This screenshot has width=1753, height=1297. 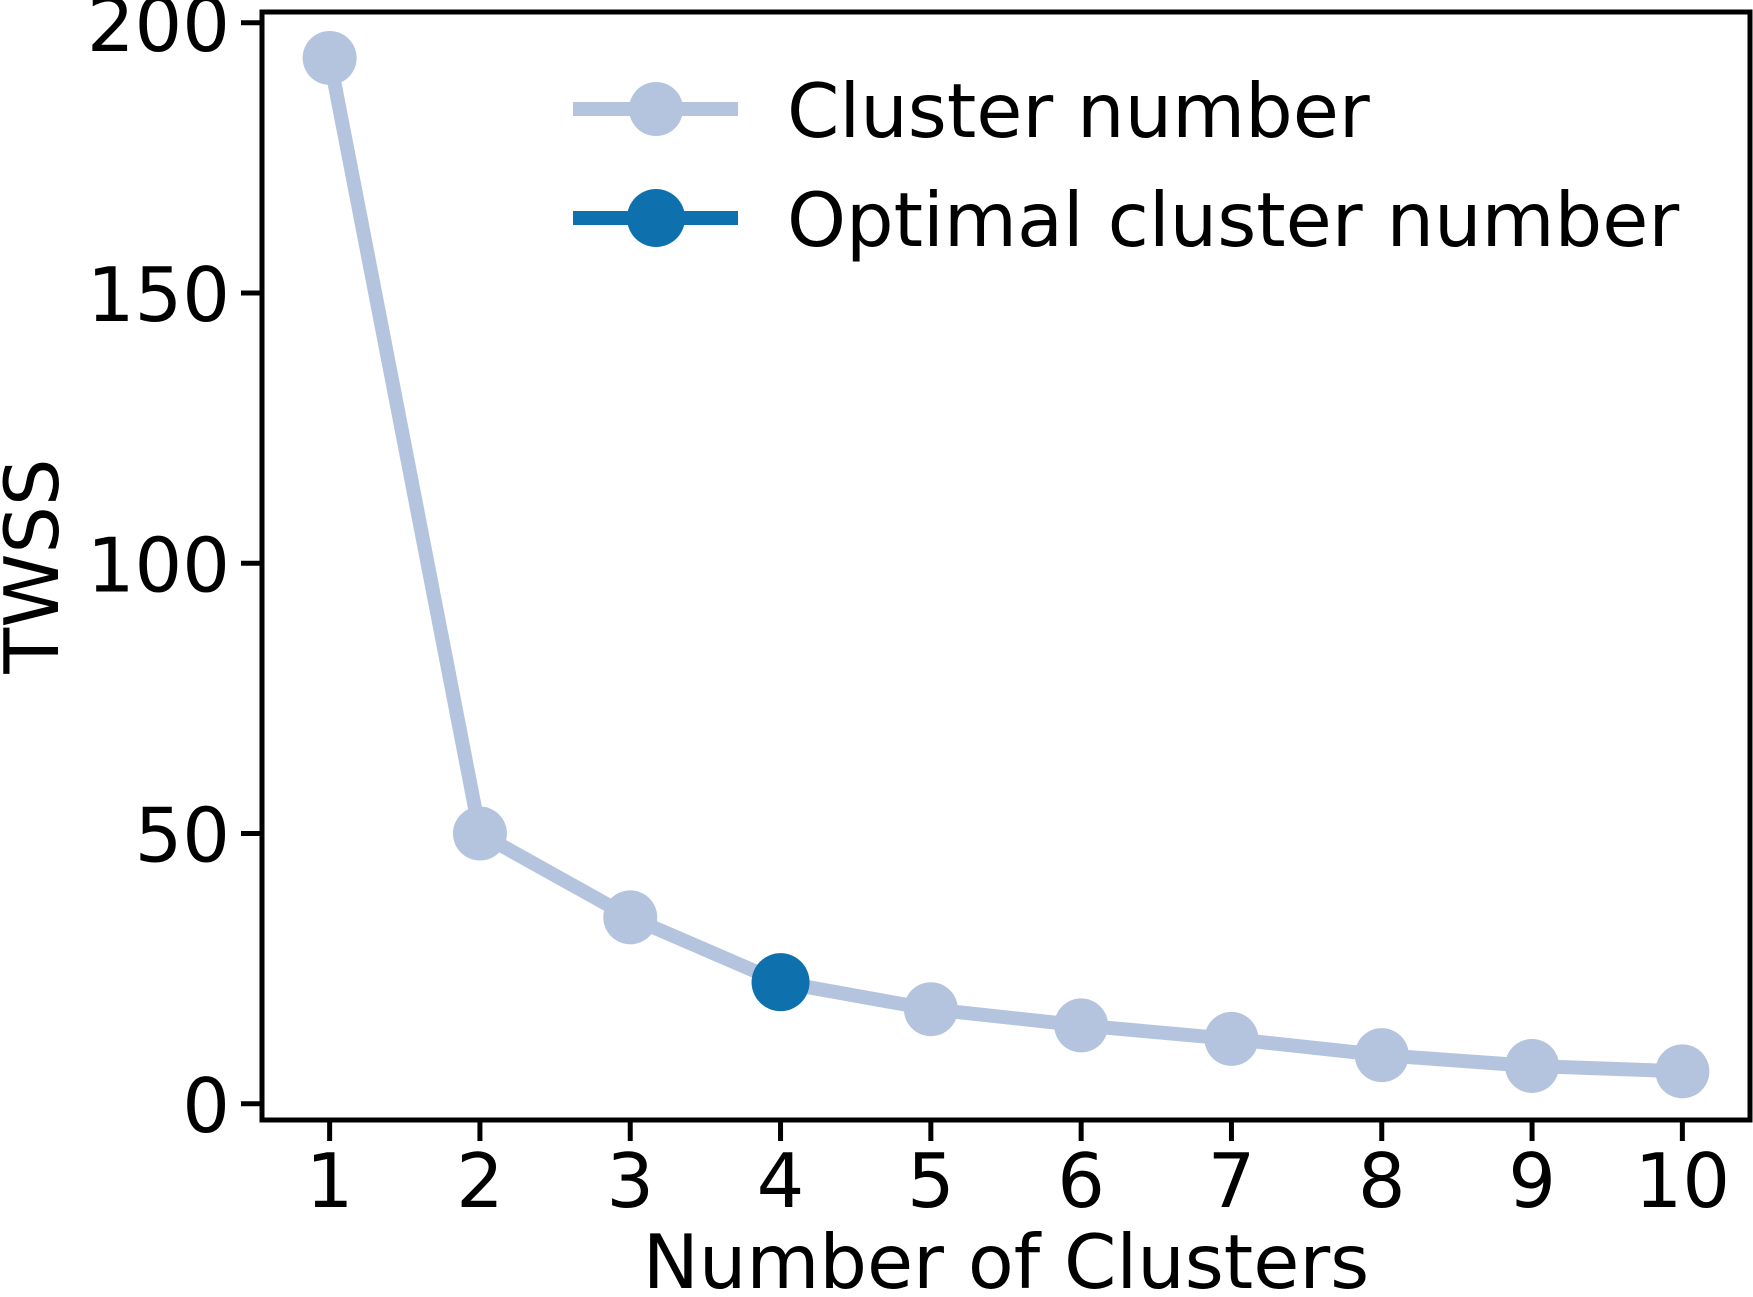 What do you see at coordinates (1126, 165) in the screenshot?
I see `legend: Cluster number Optimal cluster number` at bounding box center [1126, 165].